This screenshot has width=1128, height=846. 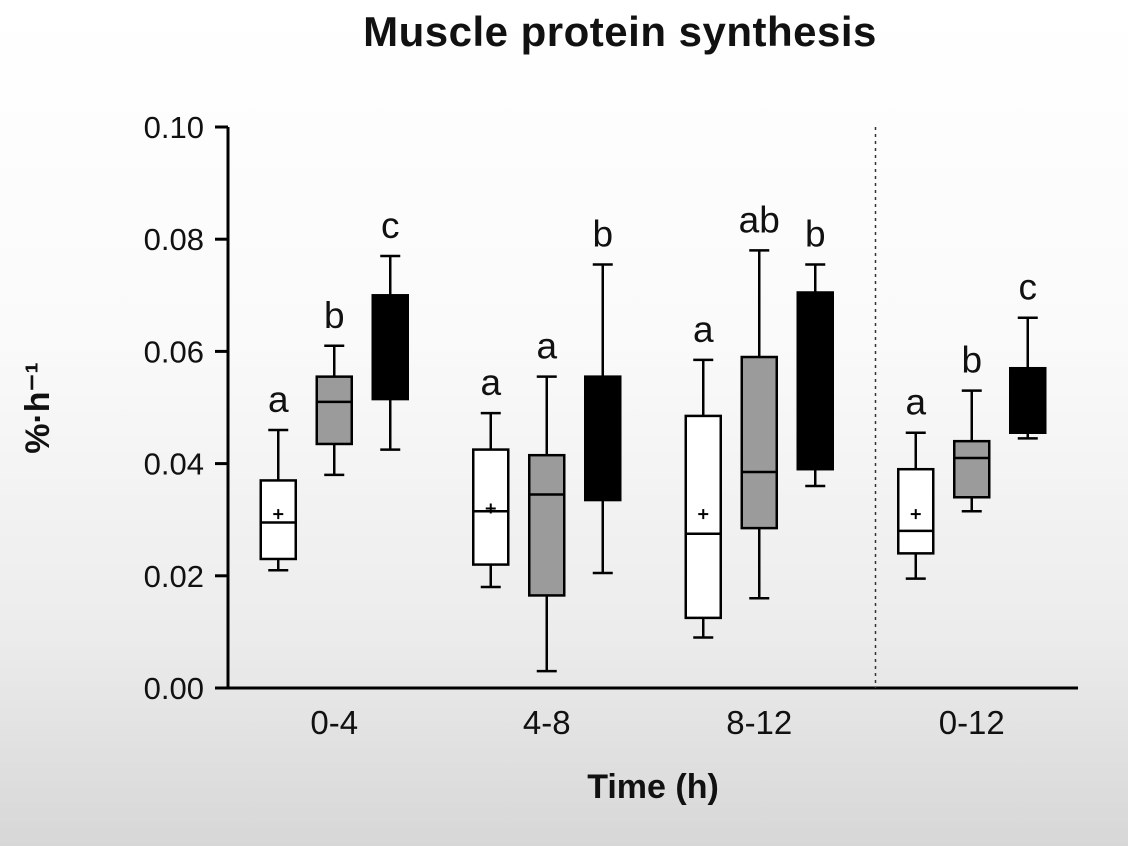 I want to click on y-tick-label: 0.06, so click(x=174, y=351).